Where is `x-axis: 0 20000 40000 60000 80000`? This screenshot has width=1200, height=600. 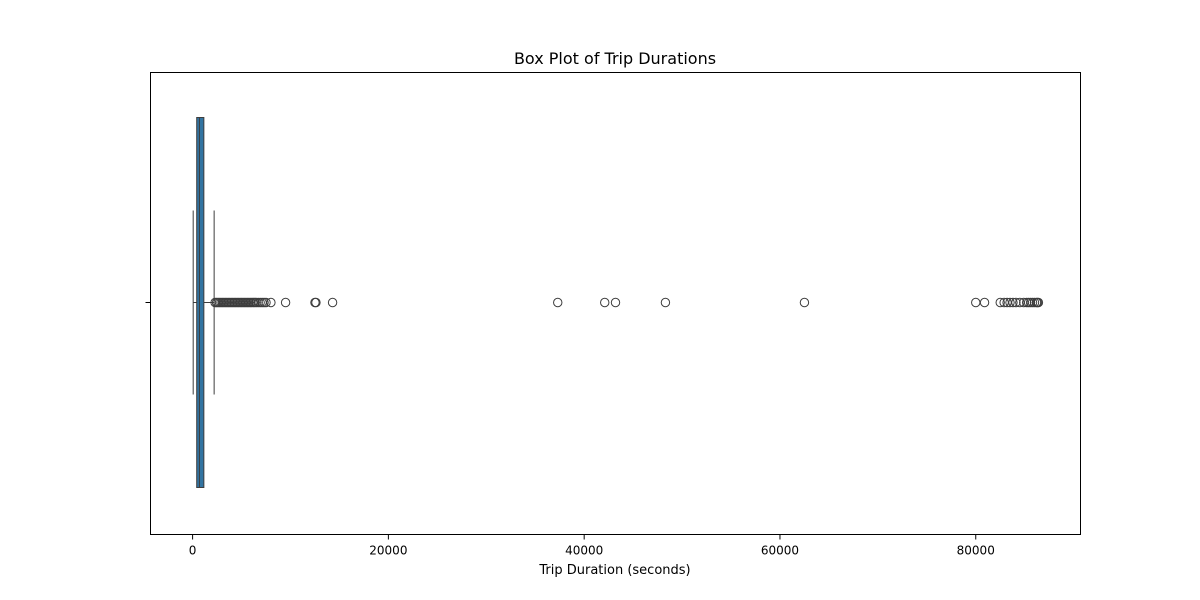 x-axis: 0 20000 40000 60000 80000 is located at coordinates (592, 546).